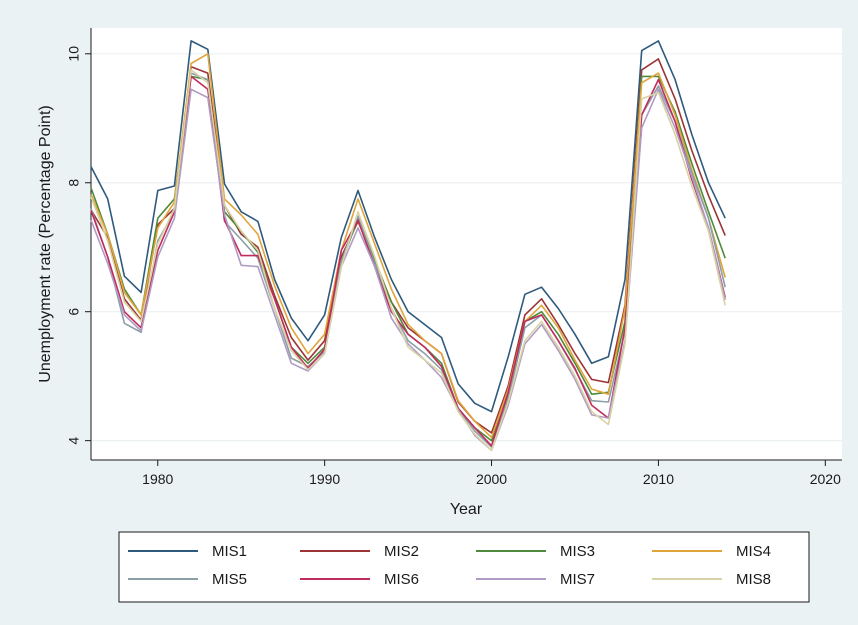 Image resolution: width=858 pixels, height=625 pixels. Describe the element at coordinates (449, 565) in the screenshot. I see `legend-items: MIS1 MIS2 MIS3 MIS4 MIS5 MIS6 MIS7 MIS8` at that location.